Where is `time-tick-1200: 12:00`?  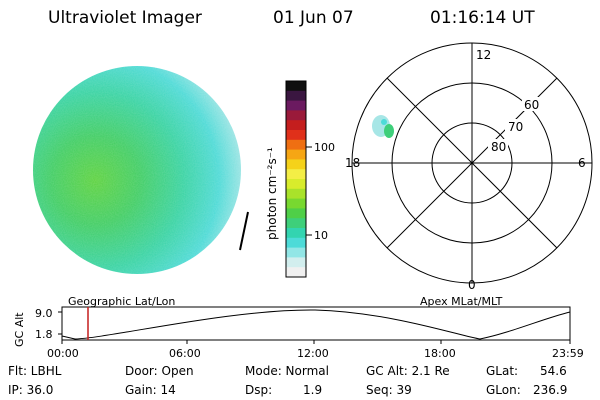
time-tick-1200: 12:00 is located at coordinates (313, 353).